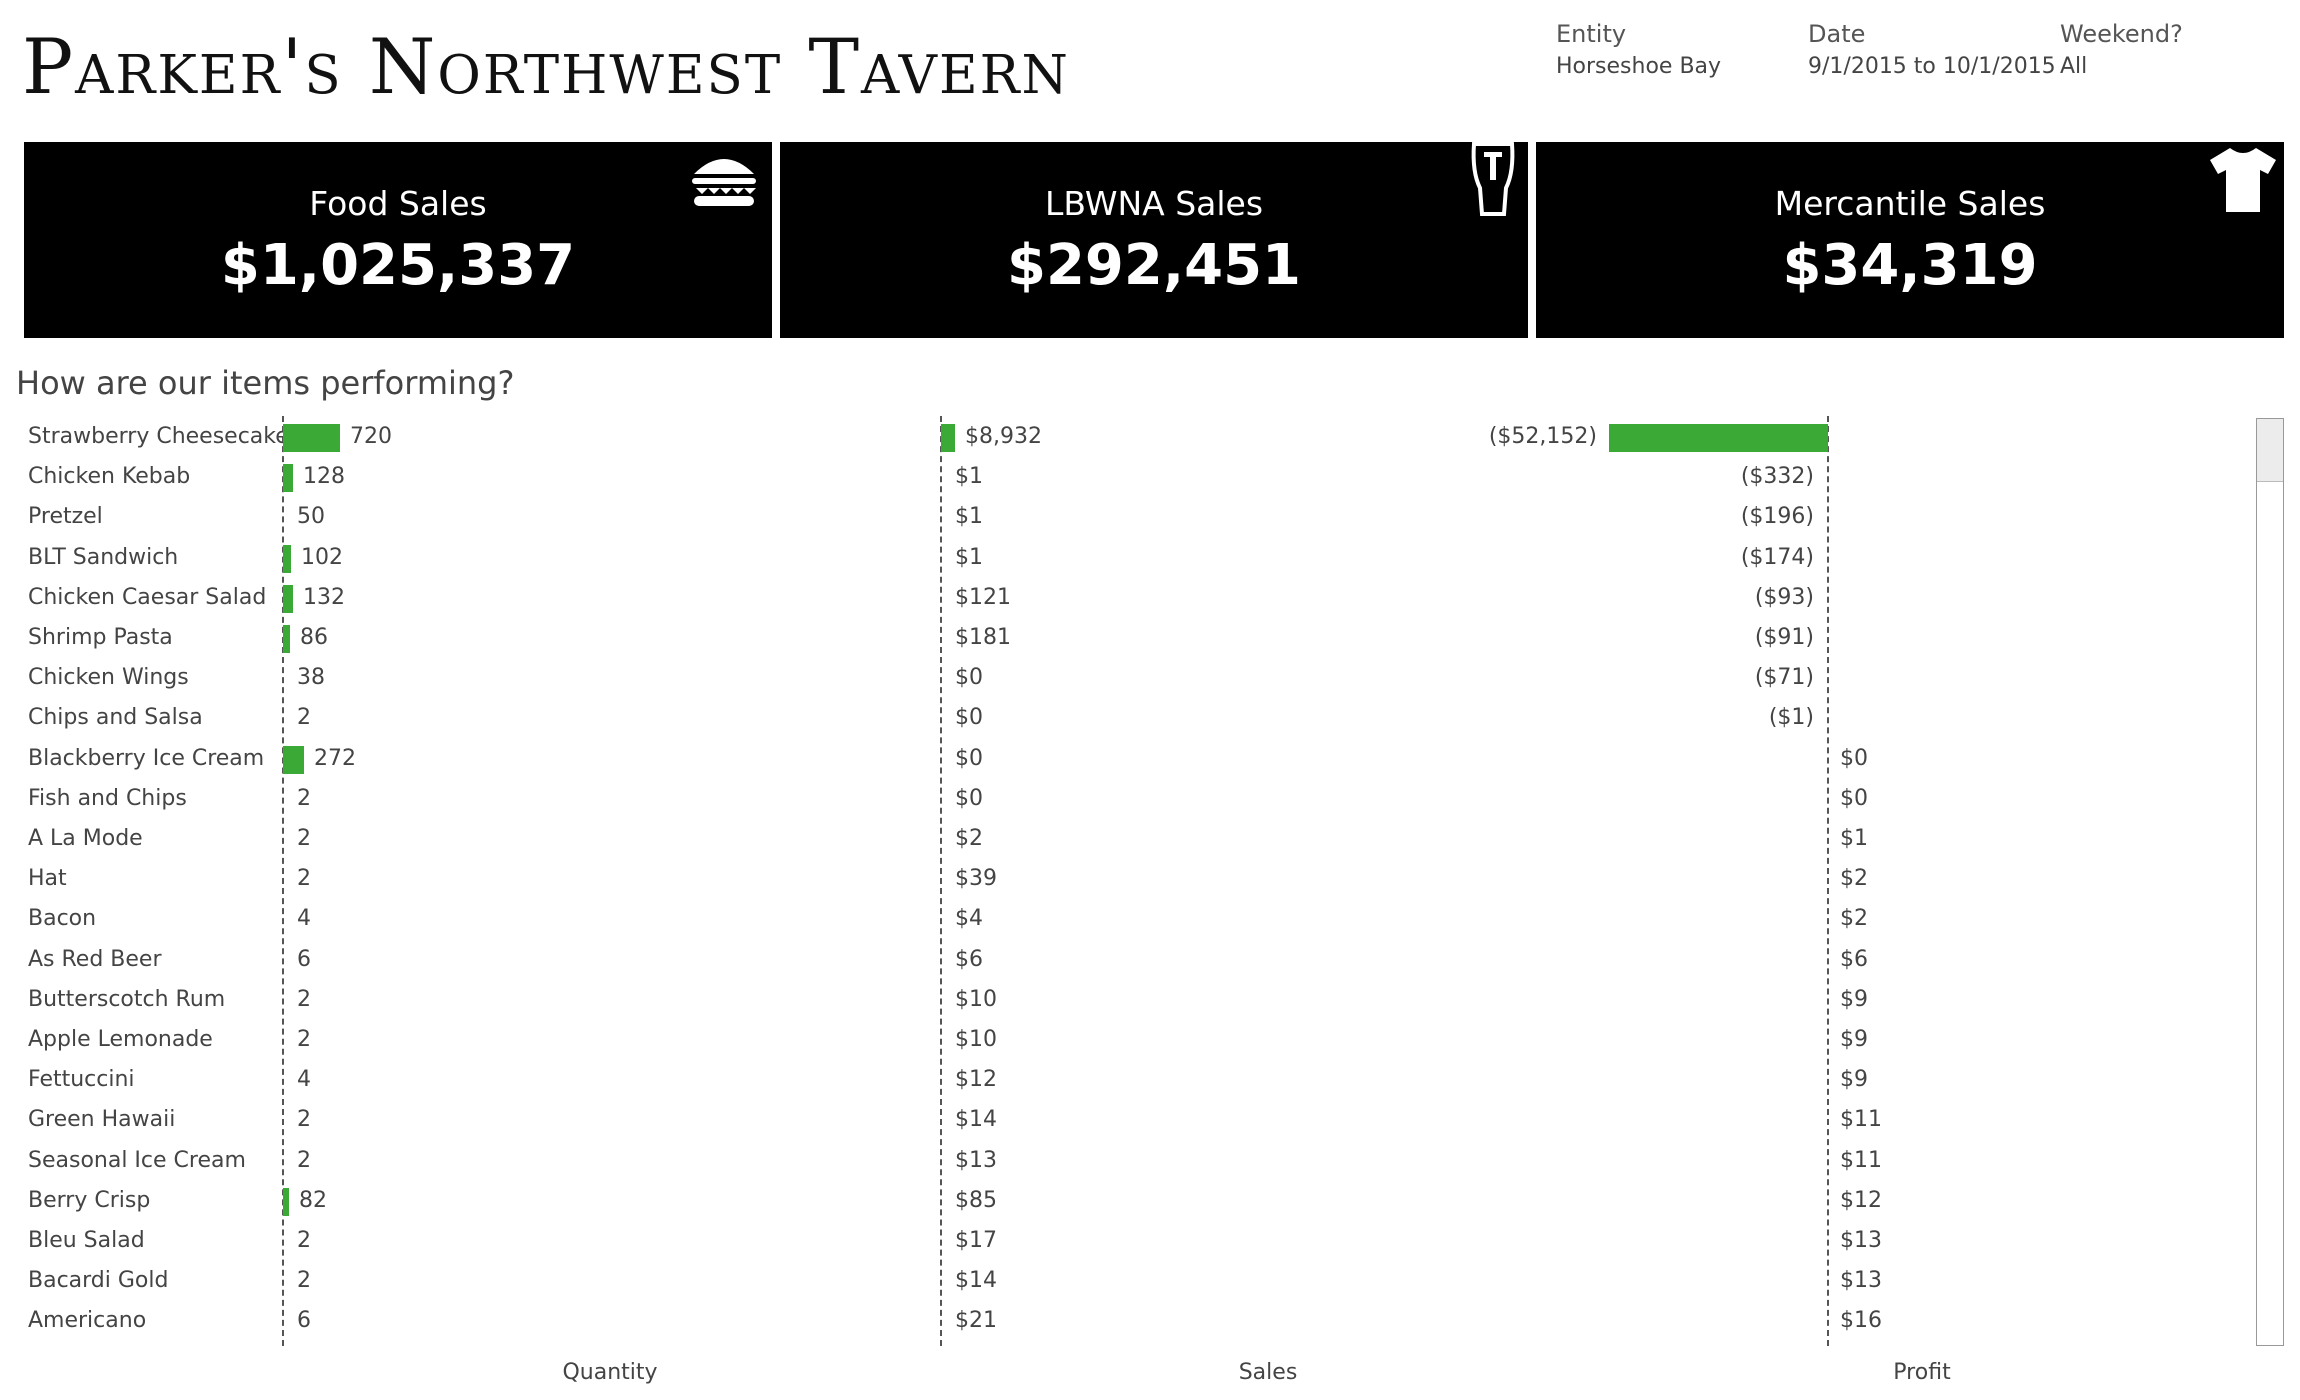  What do you see at coordinates (941, 881) in the screenshot?
I see `sales-axis` at bounding box center [941, 881].